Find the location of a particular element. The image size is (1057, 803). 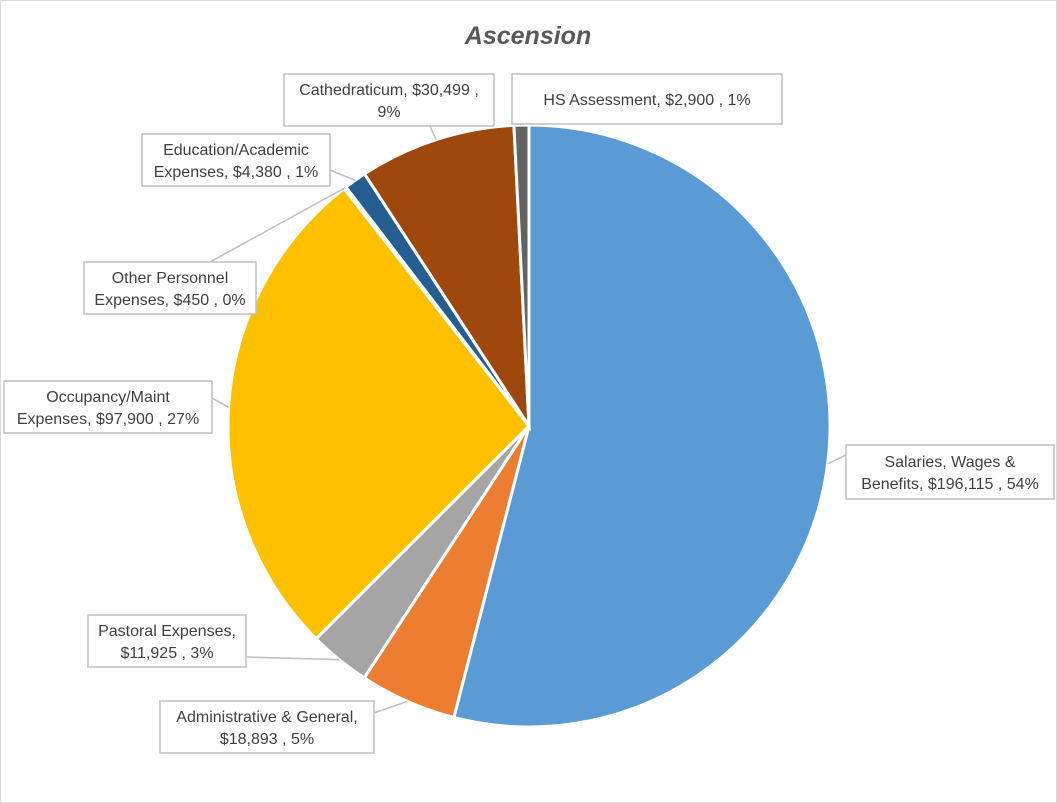

data-label-text: Expenses, $4,380 , 1% is located at coordinates (236, 172).